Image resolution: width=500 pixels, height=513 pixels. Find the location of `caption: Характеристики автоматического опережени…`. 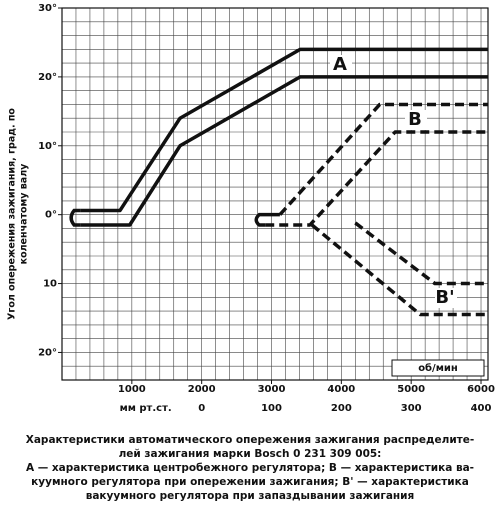

caption: Характеристики автоматического опережени… is located at coordinates (250, 440).